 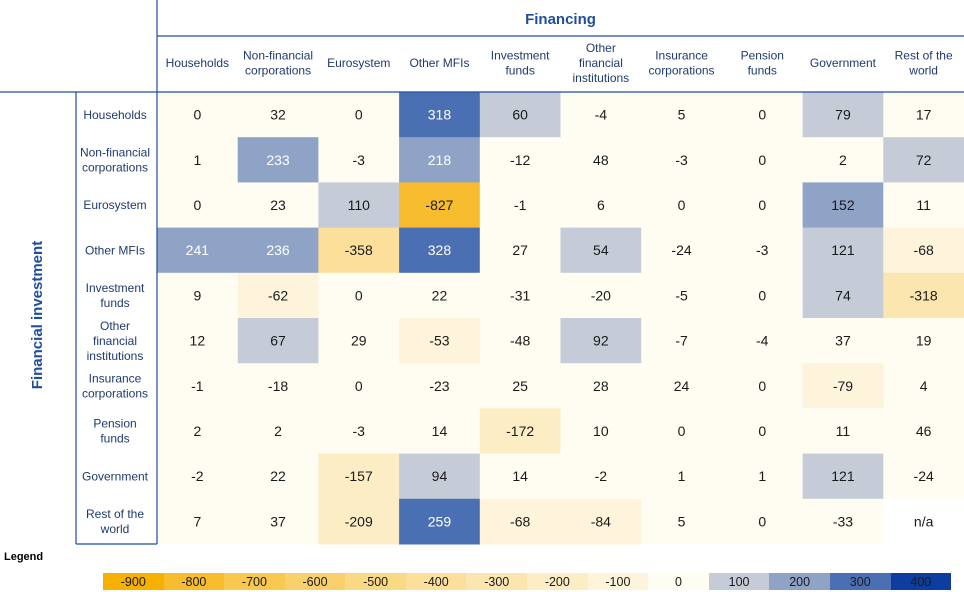 What do you see at coordinates (278, 63) in the screenshot?
I see `column-header-label: Non-financial corporations` at bounding box center [278, 63].